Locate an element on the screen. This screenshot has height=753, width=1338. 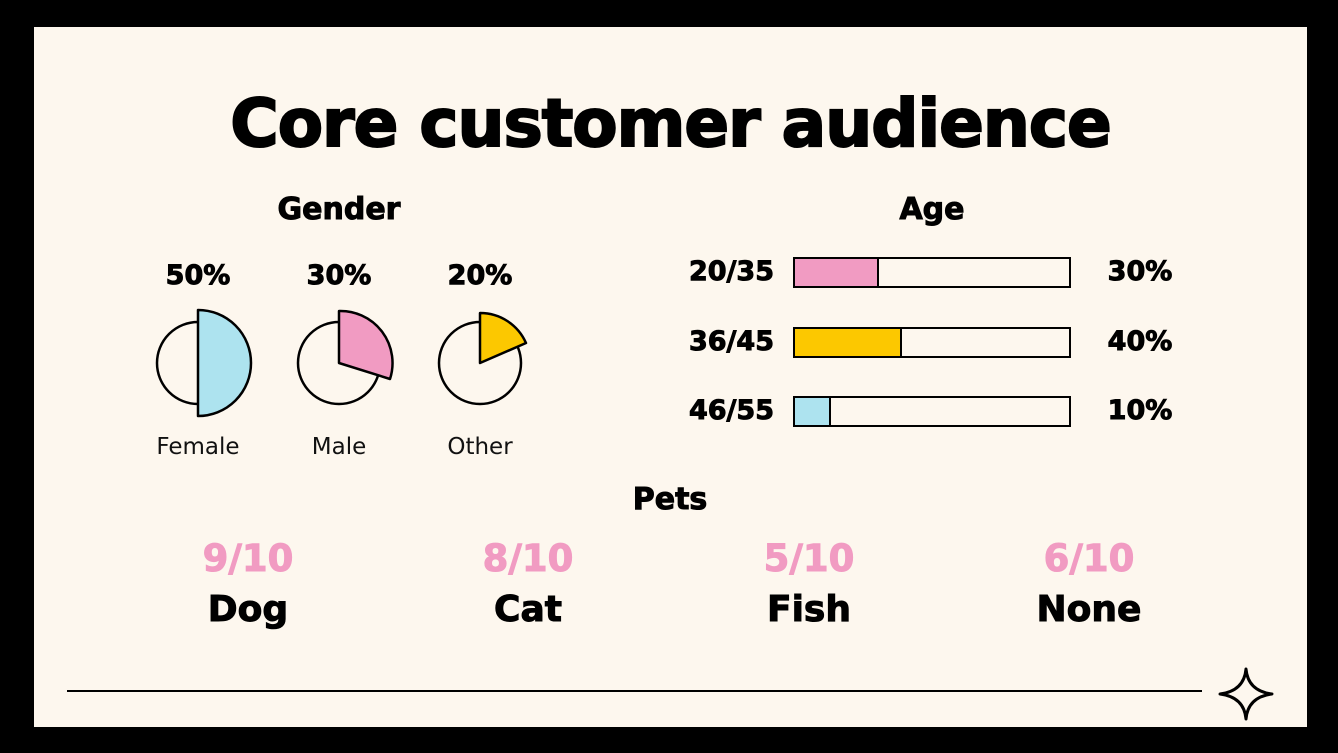
pet-score: 8/10 is located at coordinates (528, 559).